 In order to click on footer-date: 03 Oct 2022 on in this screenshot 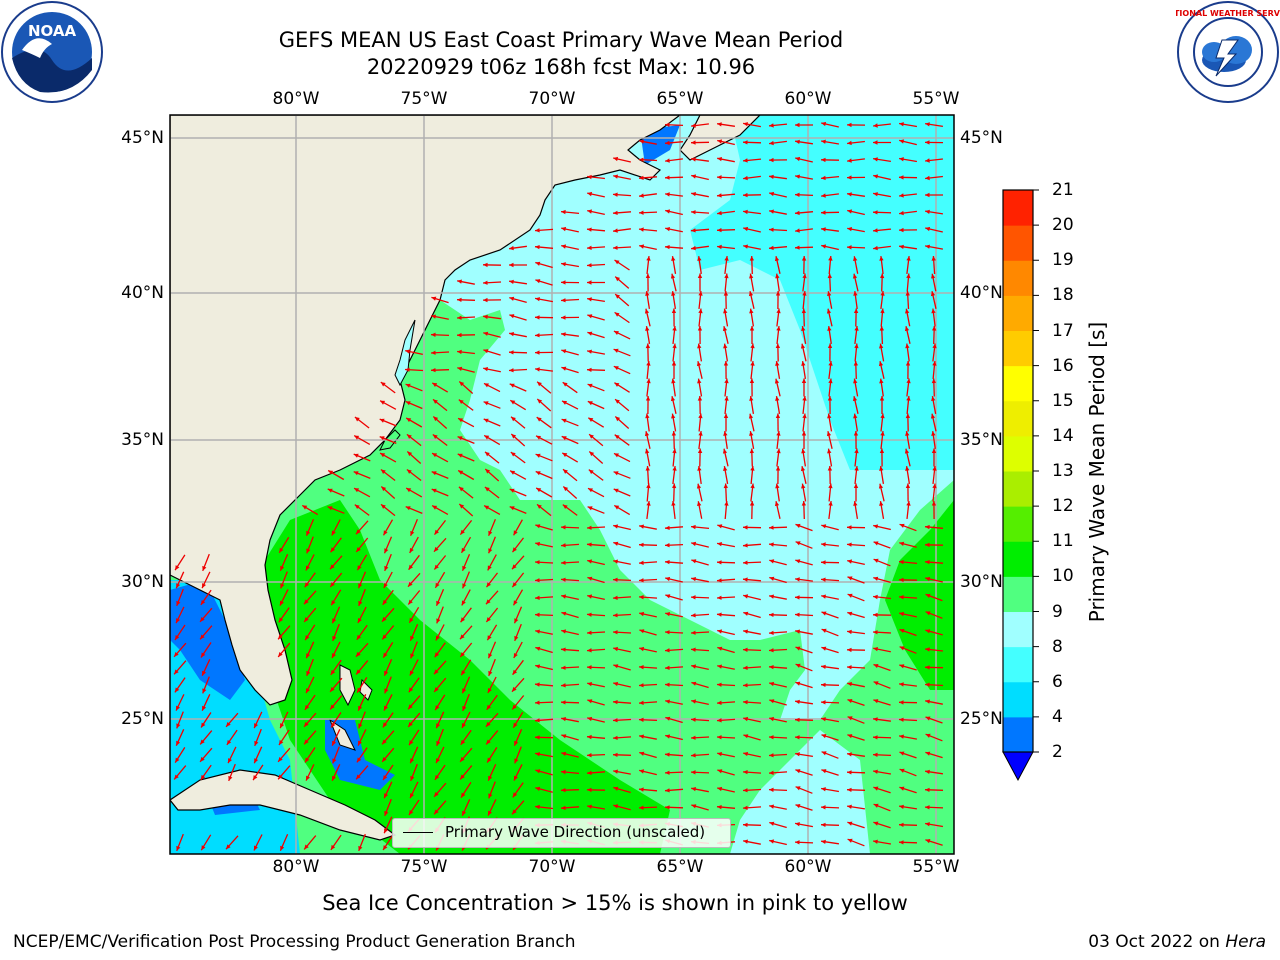, I will do `click(1154, 942)`.